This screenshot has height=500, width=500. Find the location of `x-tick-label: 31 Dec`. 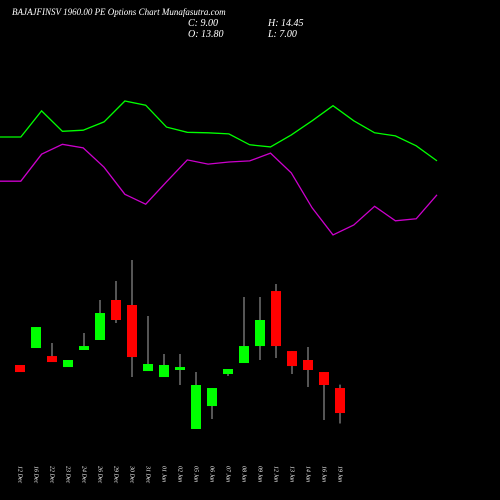

x-tick-label: 31 Dec is located at coordinates (148, 474).